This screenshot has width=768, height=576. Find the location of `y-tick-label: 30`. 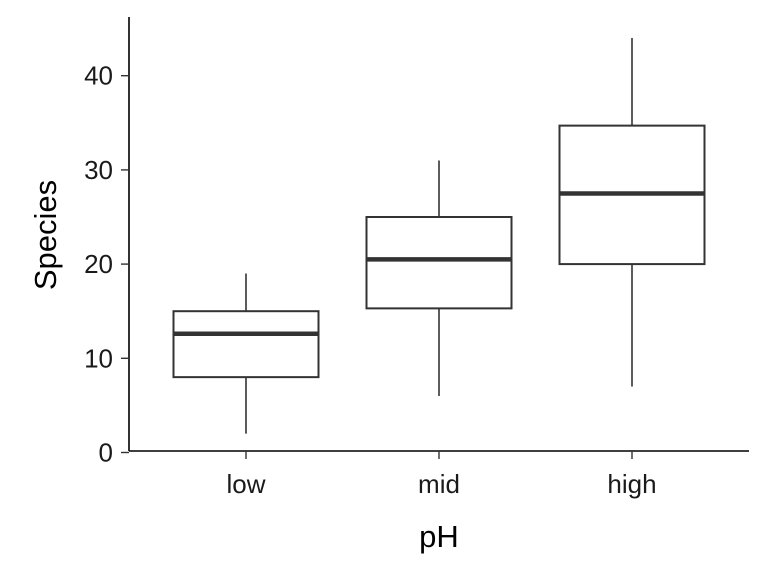

y-tick-label: 30 is located at coordinates (98, 170).